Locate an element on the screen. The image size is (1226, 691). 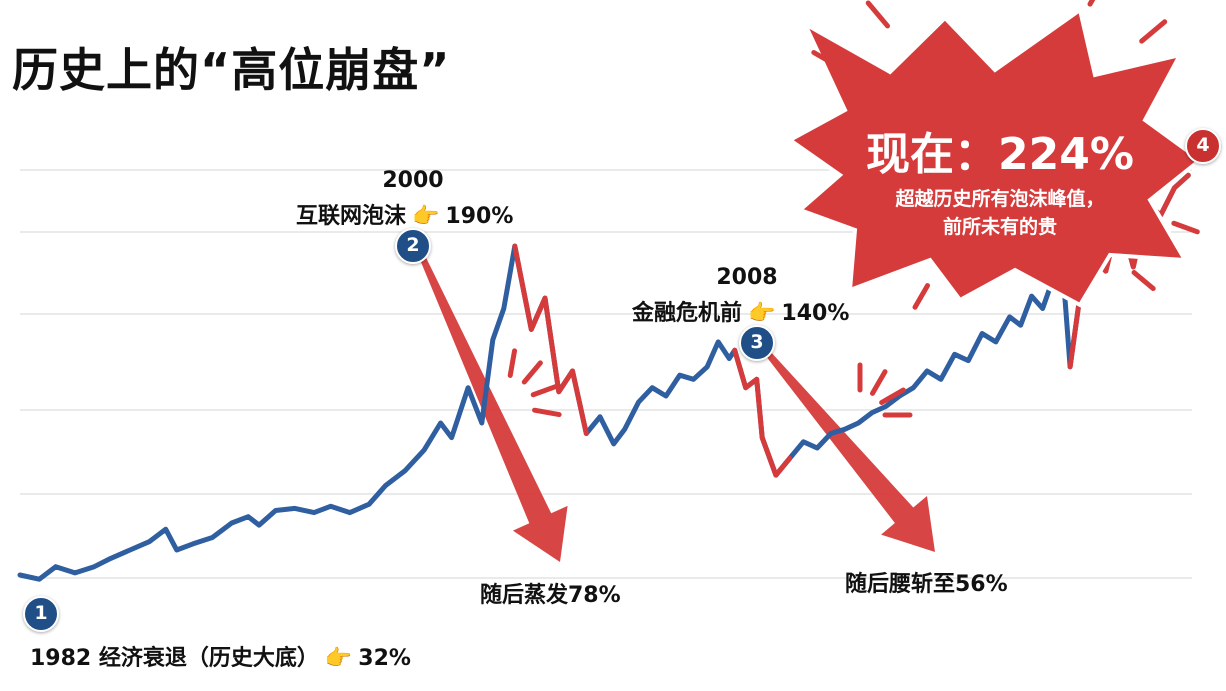
page-title: 历史上的“高位崩盘” is located at coordinates (231, 70).